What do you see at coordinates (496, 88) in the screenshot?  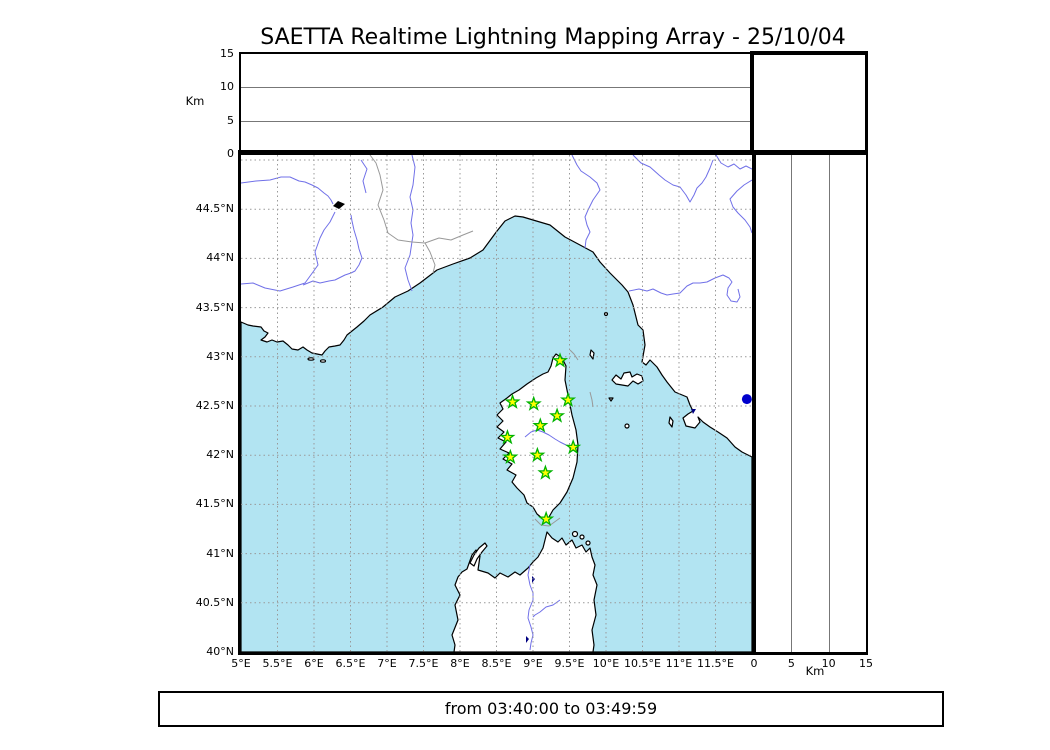 I see `top-panel-gridline-10km` at bounding box center [496, 88].